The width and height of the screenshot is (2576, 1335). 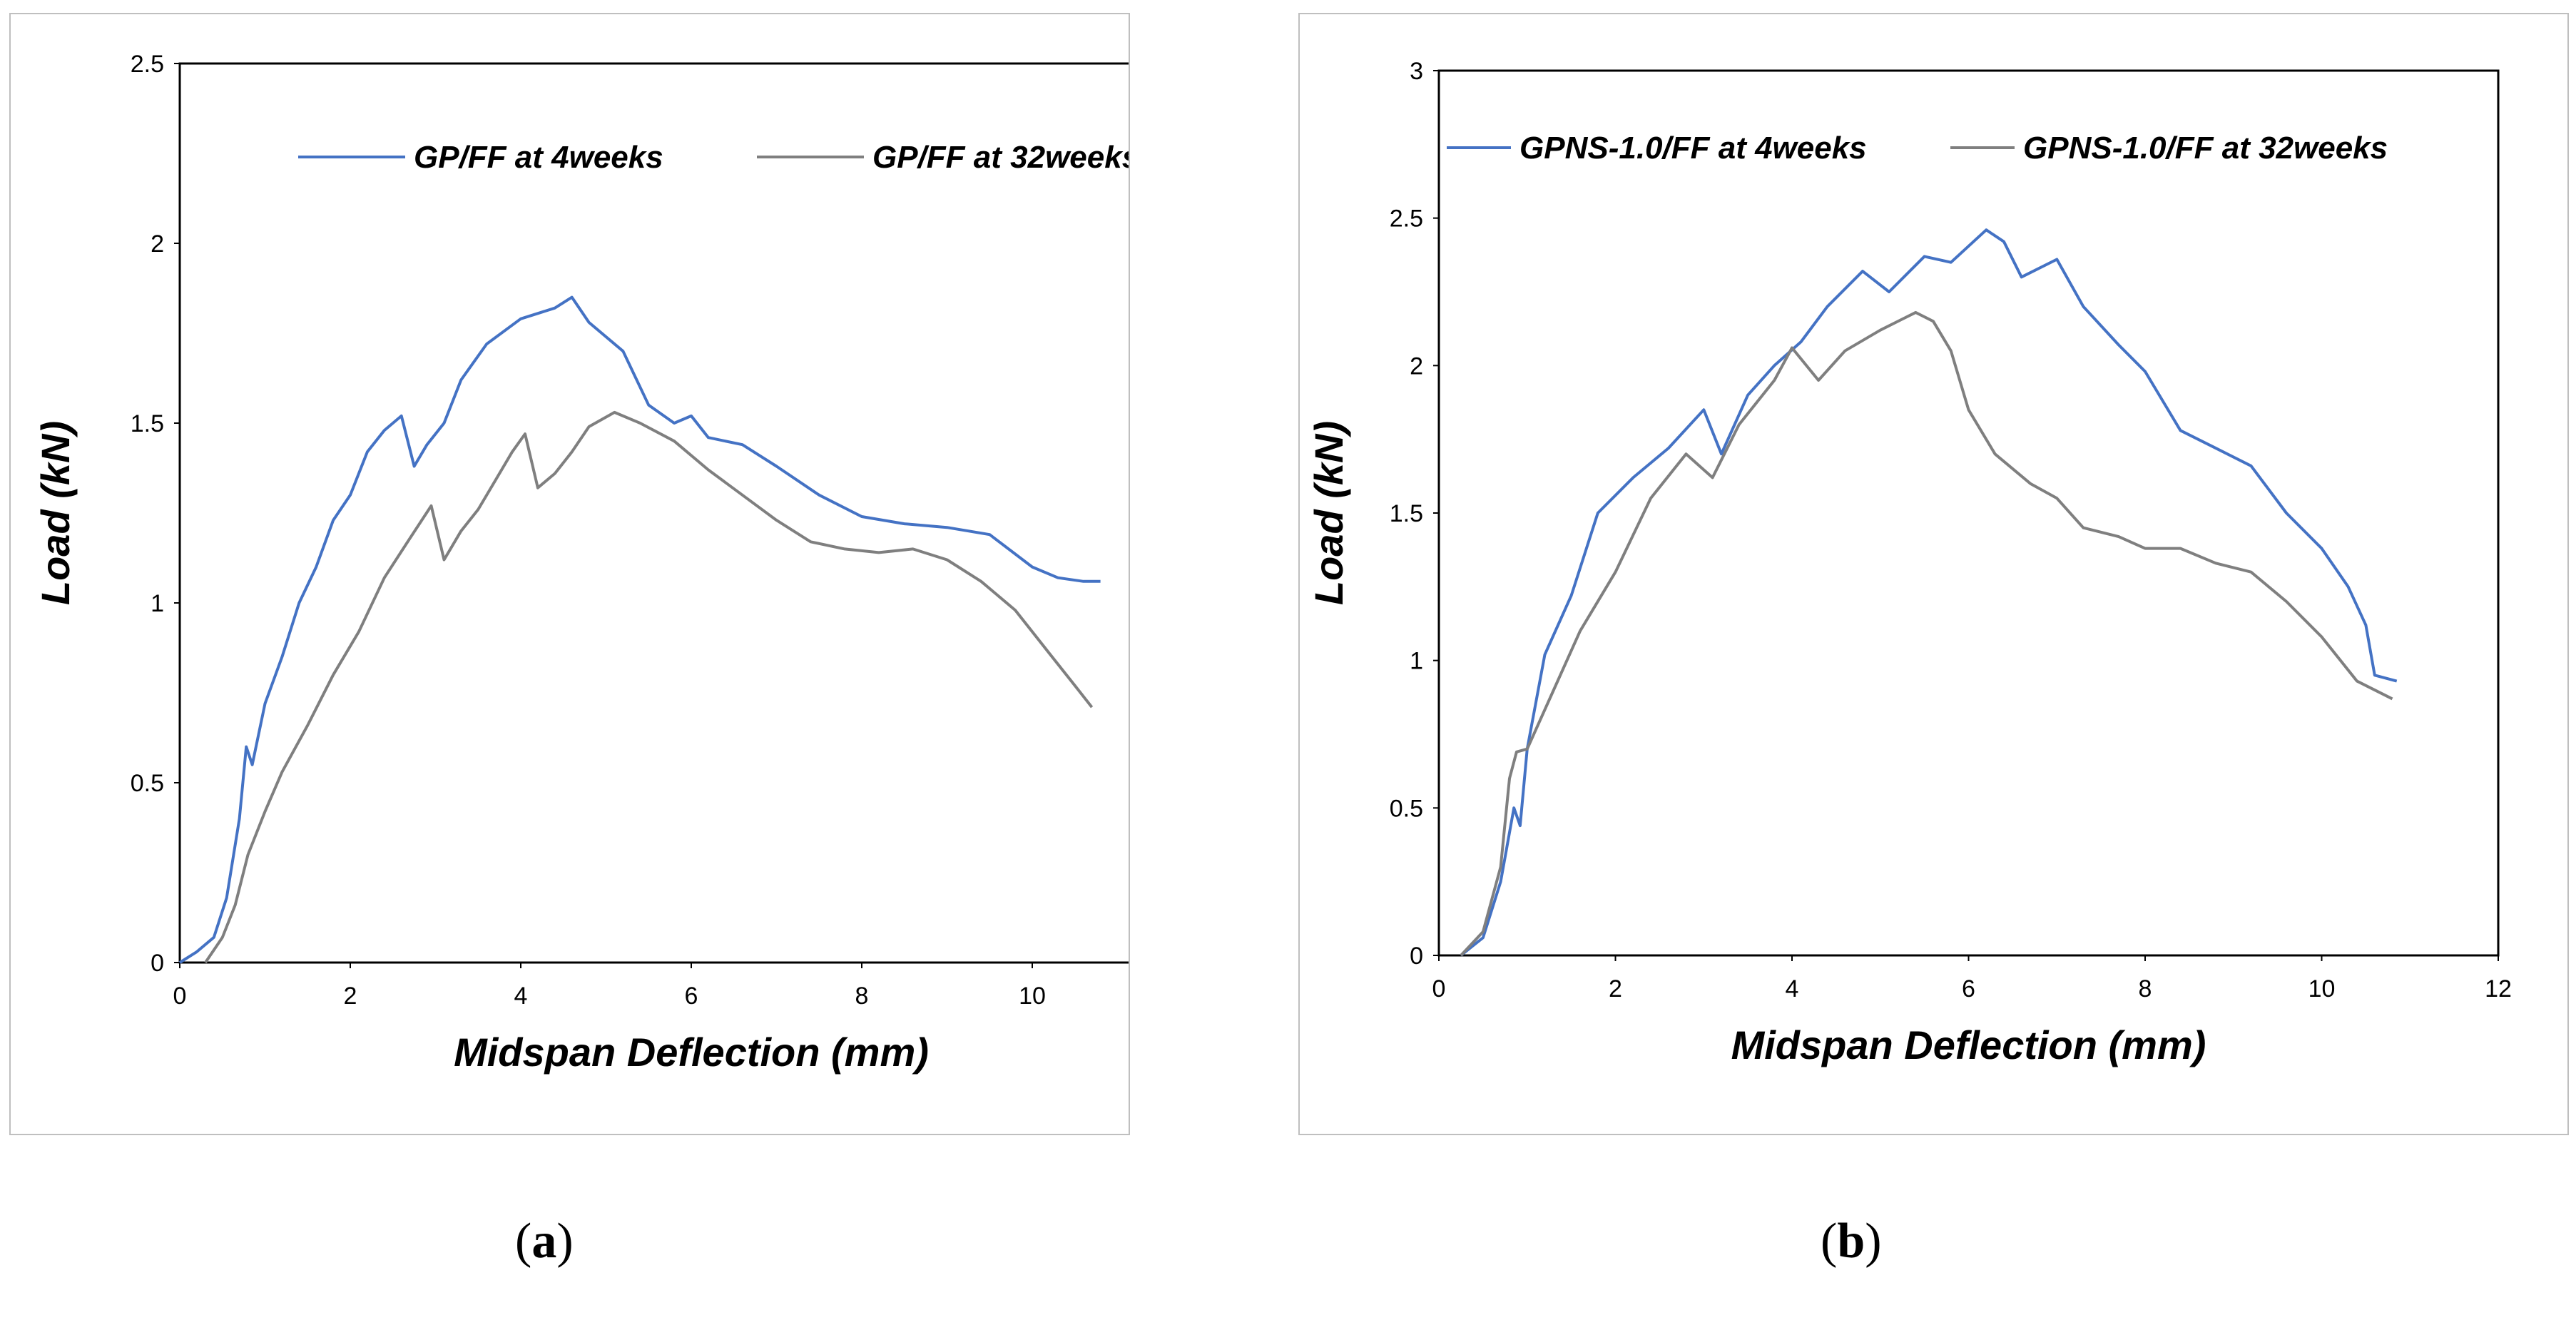 What do you see at coordinates (2205, 148) in the screenshot?
I see `chart-b-legend-label-32weeks: GPNS-1.0/FF at 32weeks` at bounding box center [2205, 148].